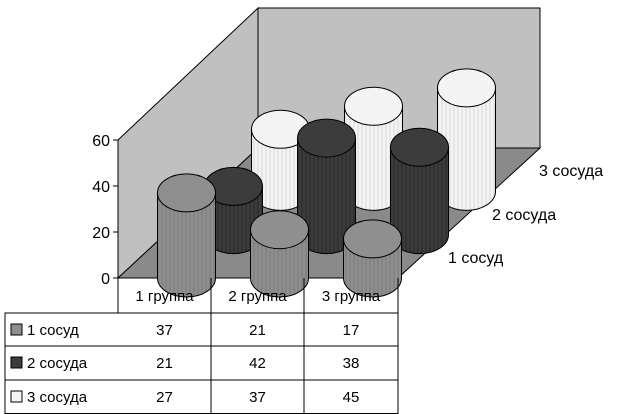 The height and width of the screenshot is (414, 618). I want to click on depth-label-3: 3 сосуда, so click(571, 171).